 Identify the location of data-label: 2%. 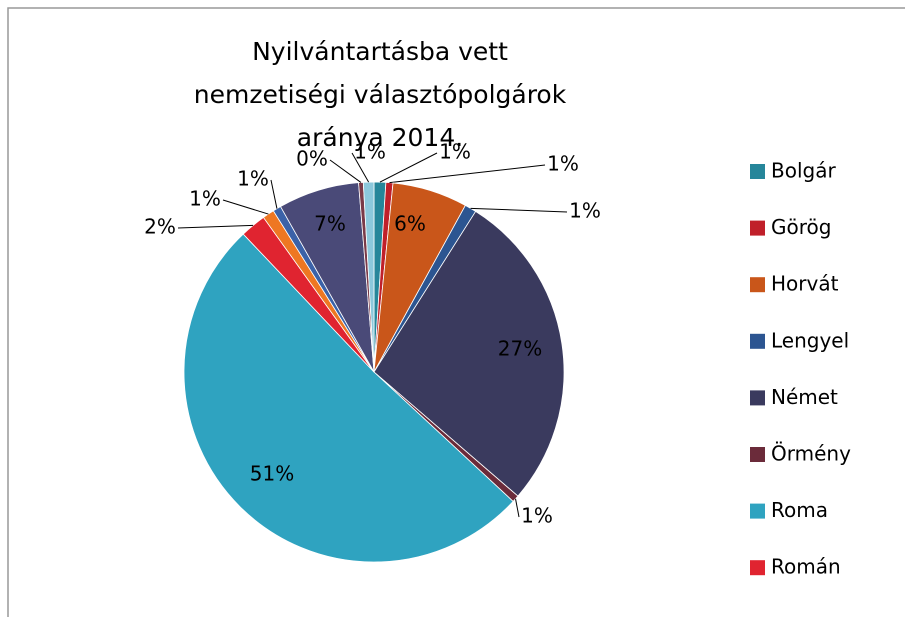
(160, 227).